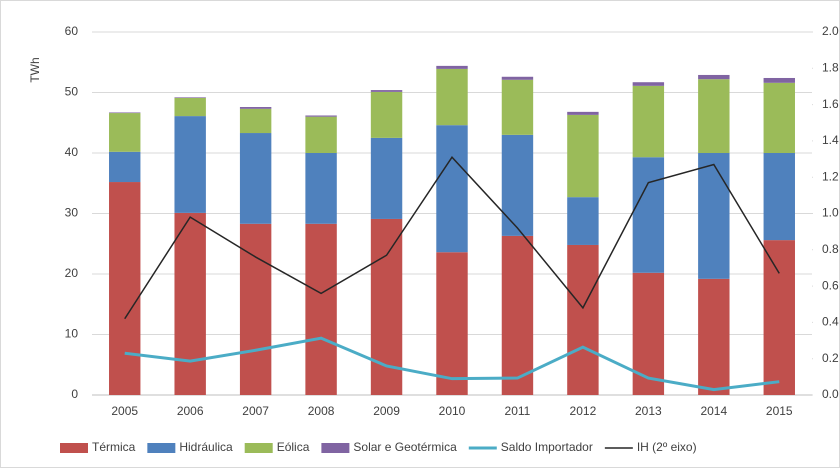  Describe the element at coordinates (667, 447) in the screenshot. I see `legend-label: IH (2º eixo)` at that location.